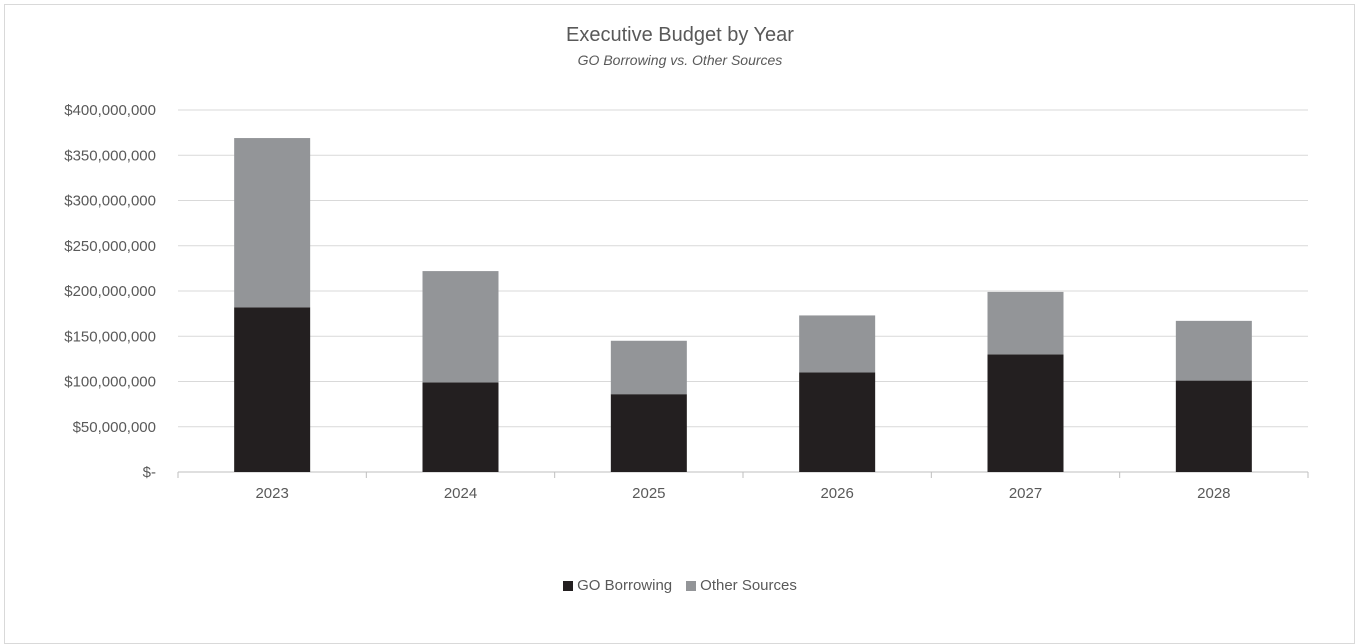 This screenshot has height=644, width=1360. What do you see at coordinates (748, 585) in the screenshot?
I see `legend-label-other-sources: Other Sources` at bounding box center [748, 585].